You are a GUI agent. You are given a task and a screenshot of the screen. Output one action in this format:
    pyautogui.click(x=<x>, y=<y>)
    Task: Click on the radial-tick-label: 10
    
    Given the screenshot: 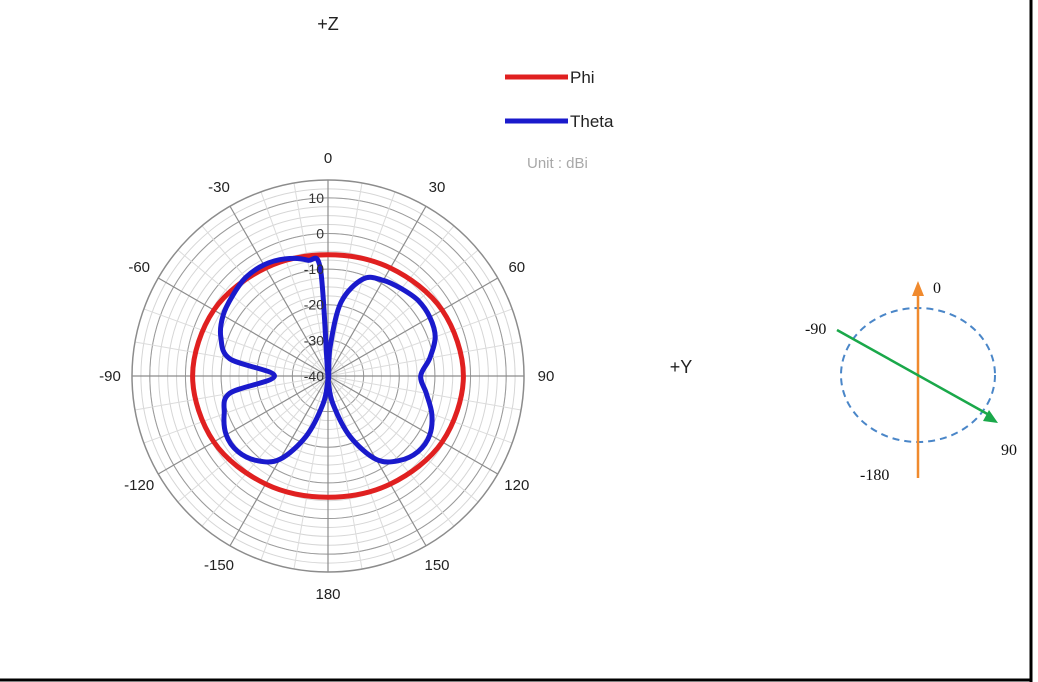 What is the action you would take?
    pyautogui.click(x=316, y=198)
    